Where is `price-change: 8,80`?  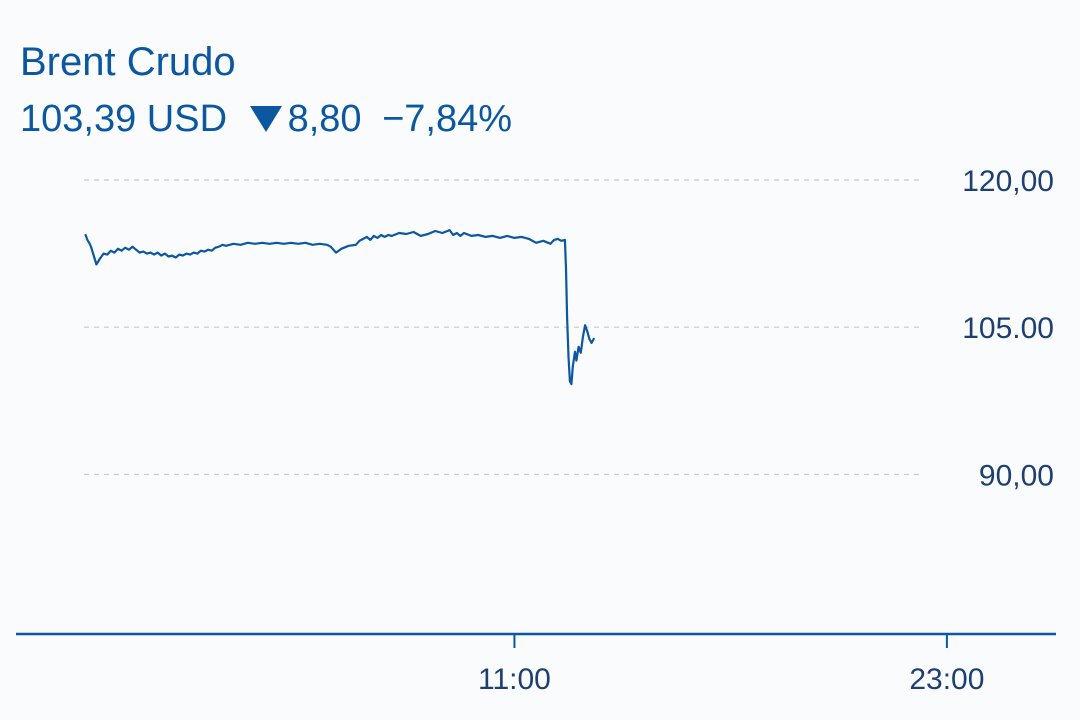
price-change: 8,80 is located at coordinates (324, 118).